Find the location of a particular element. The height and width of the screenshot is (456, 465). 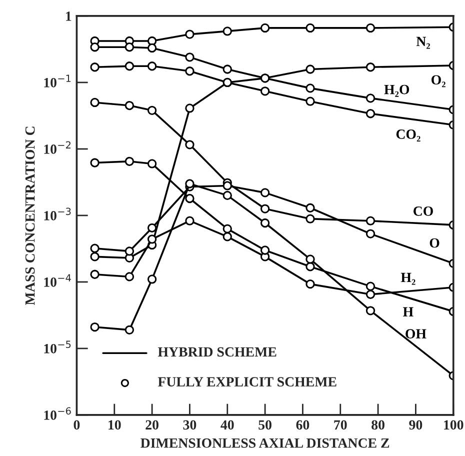

series-label: O₂ is located at coordinates (439, 81).